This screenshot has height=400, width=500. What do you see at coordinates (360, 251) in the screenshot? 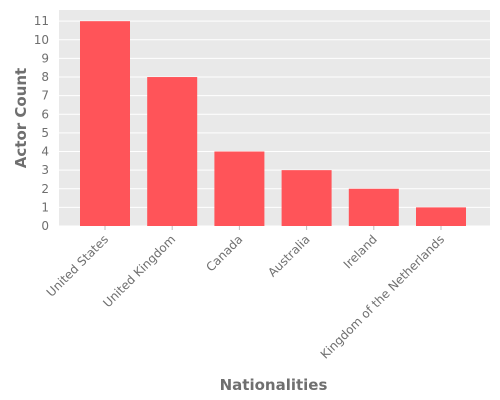
I see `x-tick-label: Ireland` at bounding box center [360, 251].